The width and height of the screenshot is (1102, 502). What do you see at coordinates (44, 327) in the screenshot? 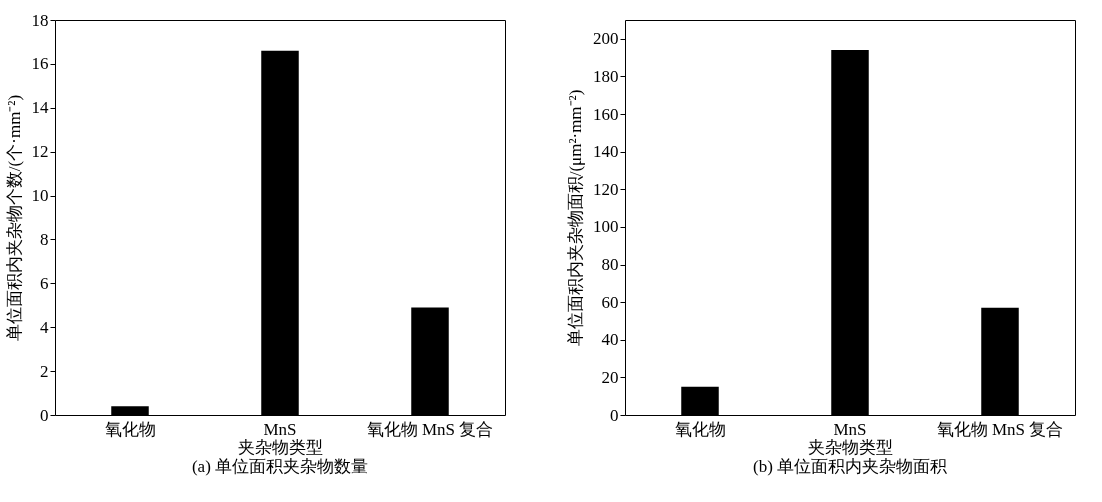
I see `y-tick-label: 4` at bounding box center [44, 327].